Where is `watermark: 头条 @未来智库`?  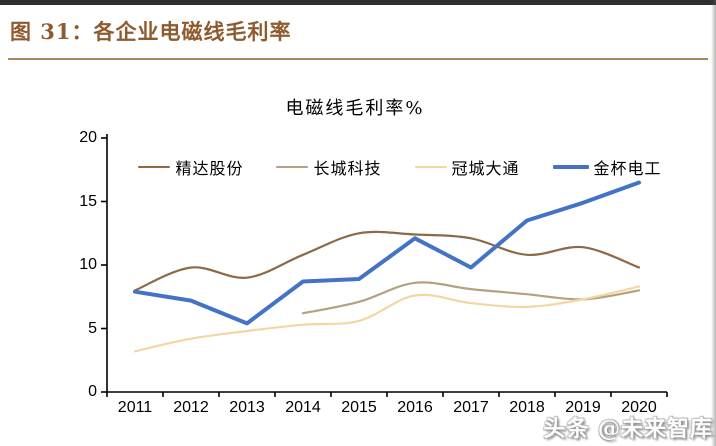
watermark: 头条 @未来智库 is located at coordinates (628, 429).